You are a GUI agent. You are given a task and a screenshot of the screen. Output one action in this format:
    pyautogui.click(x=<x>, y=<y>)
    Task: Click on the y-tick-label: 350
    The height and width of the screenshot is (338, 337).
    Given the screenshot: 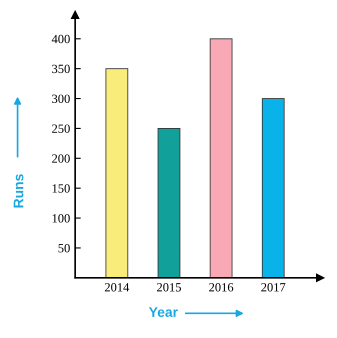 What is the action you would take?
    pyautogui.click(x=61, y=69)
    